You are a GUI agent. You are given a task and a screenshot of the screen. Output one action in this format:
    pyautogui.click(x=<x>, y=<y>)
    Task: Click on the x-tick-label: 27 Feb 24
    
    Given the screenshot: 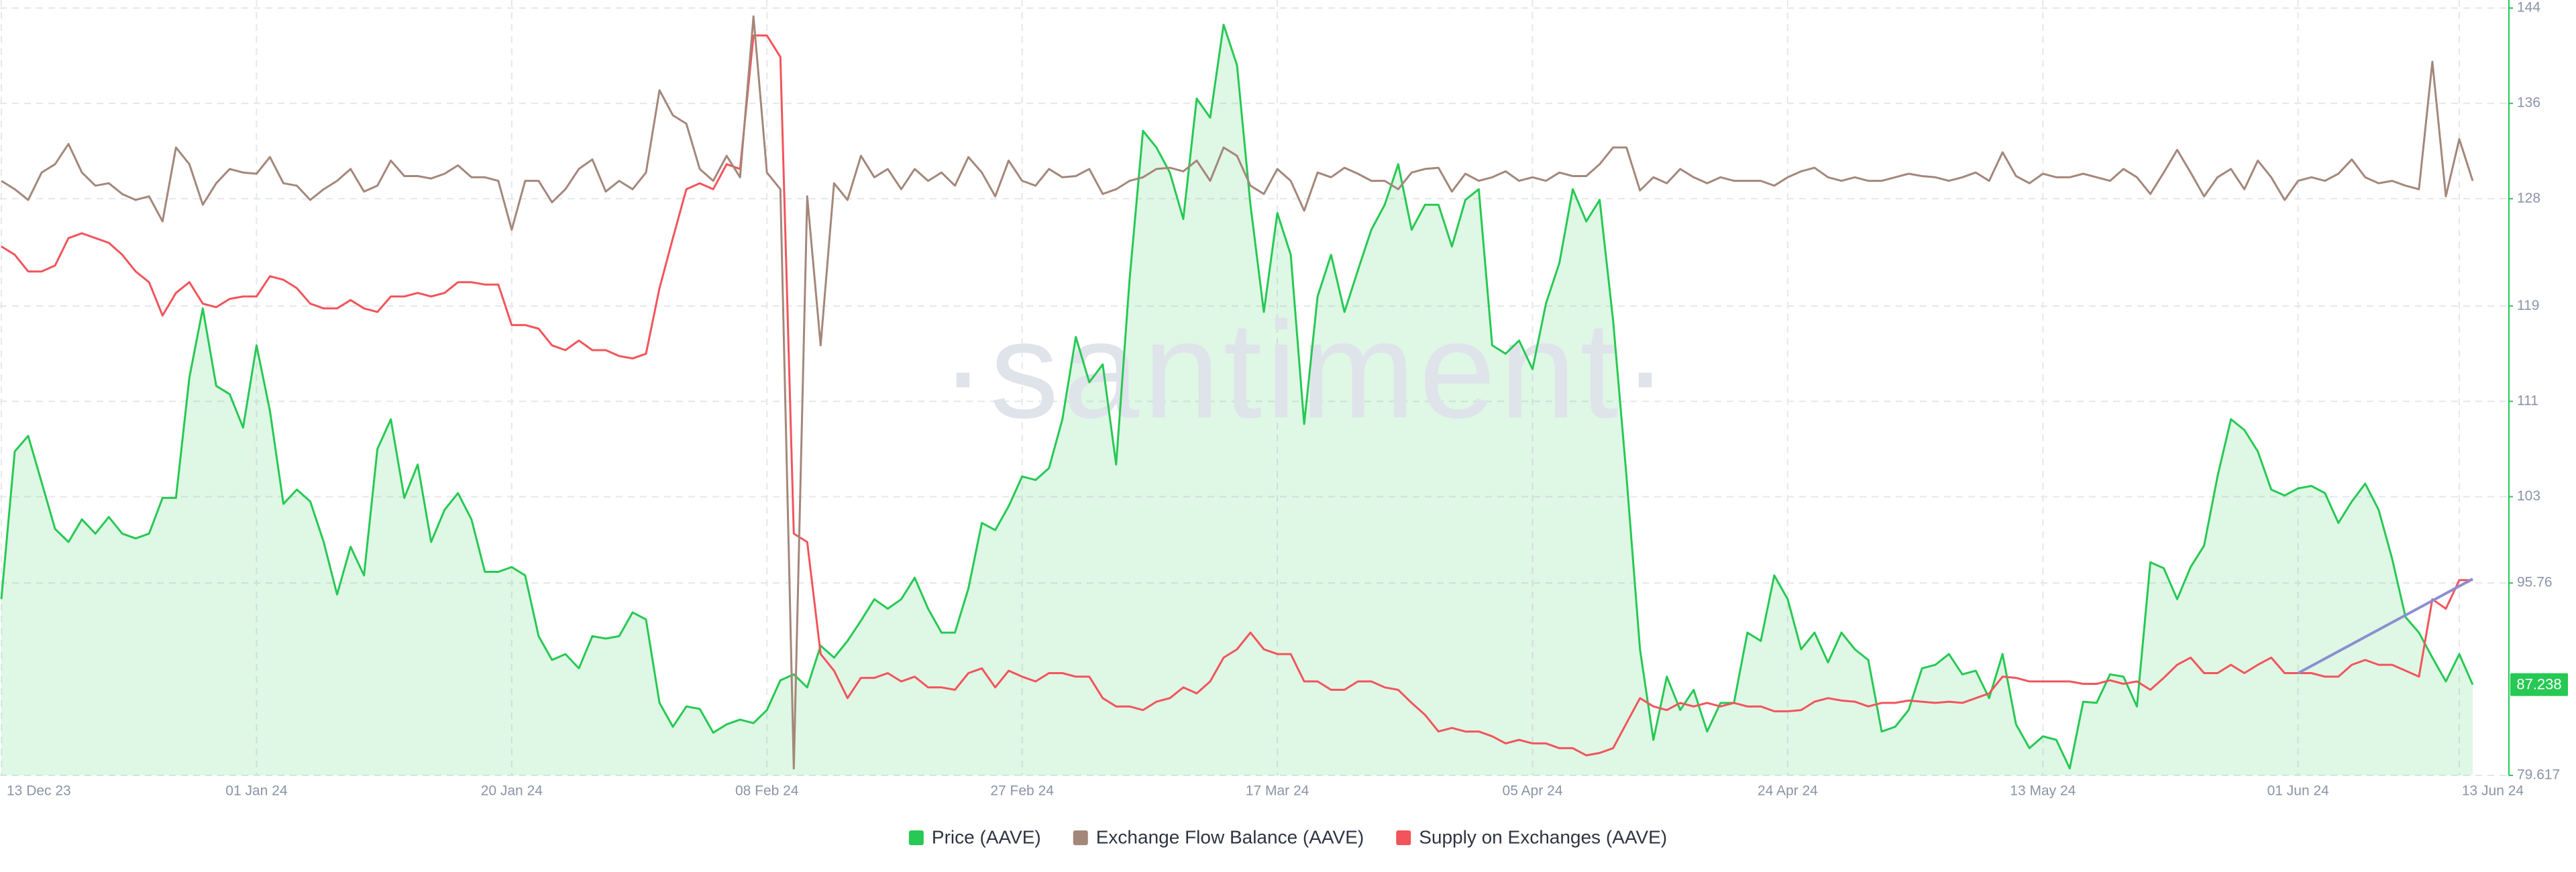 What is the action you would take?
    pyautogui.click(x=1022, y=791)
    